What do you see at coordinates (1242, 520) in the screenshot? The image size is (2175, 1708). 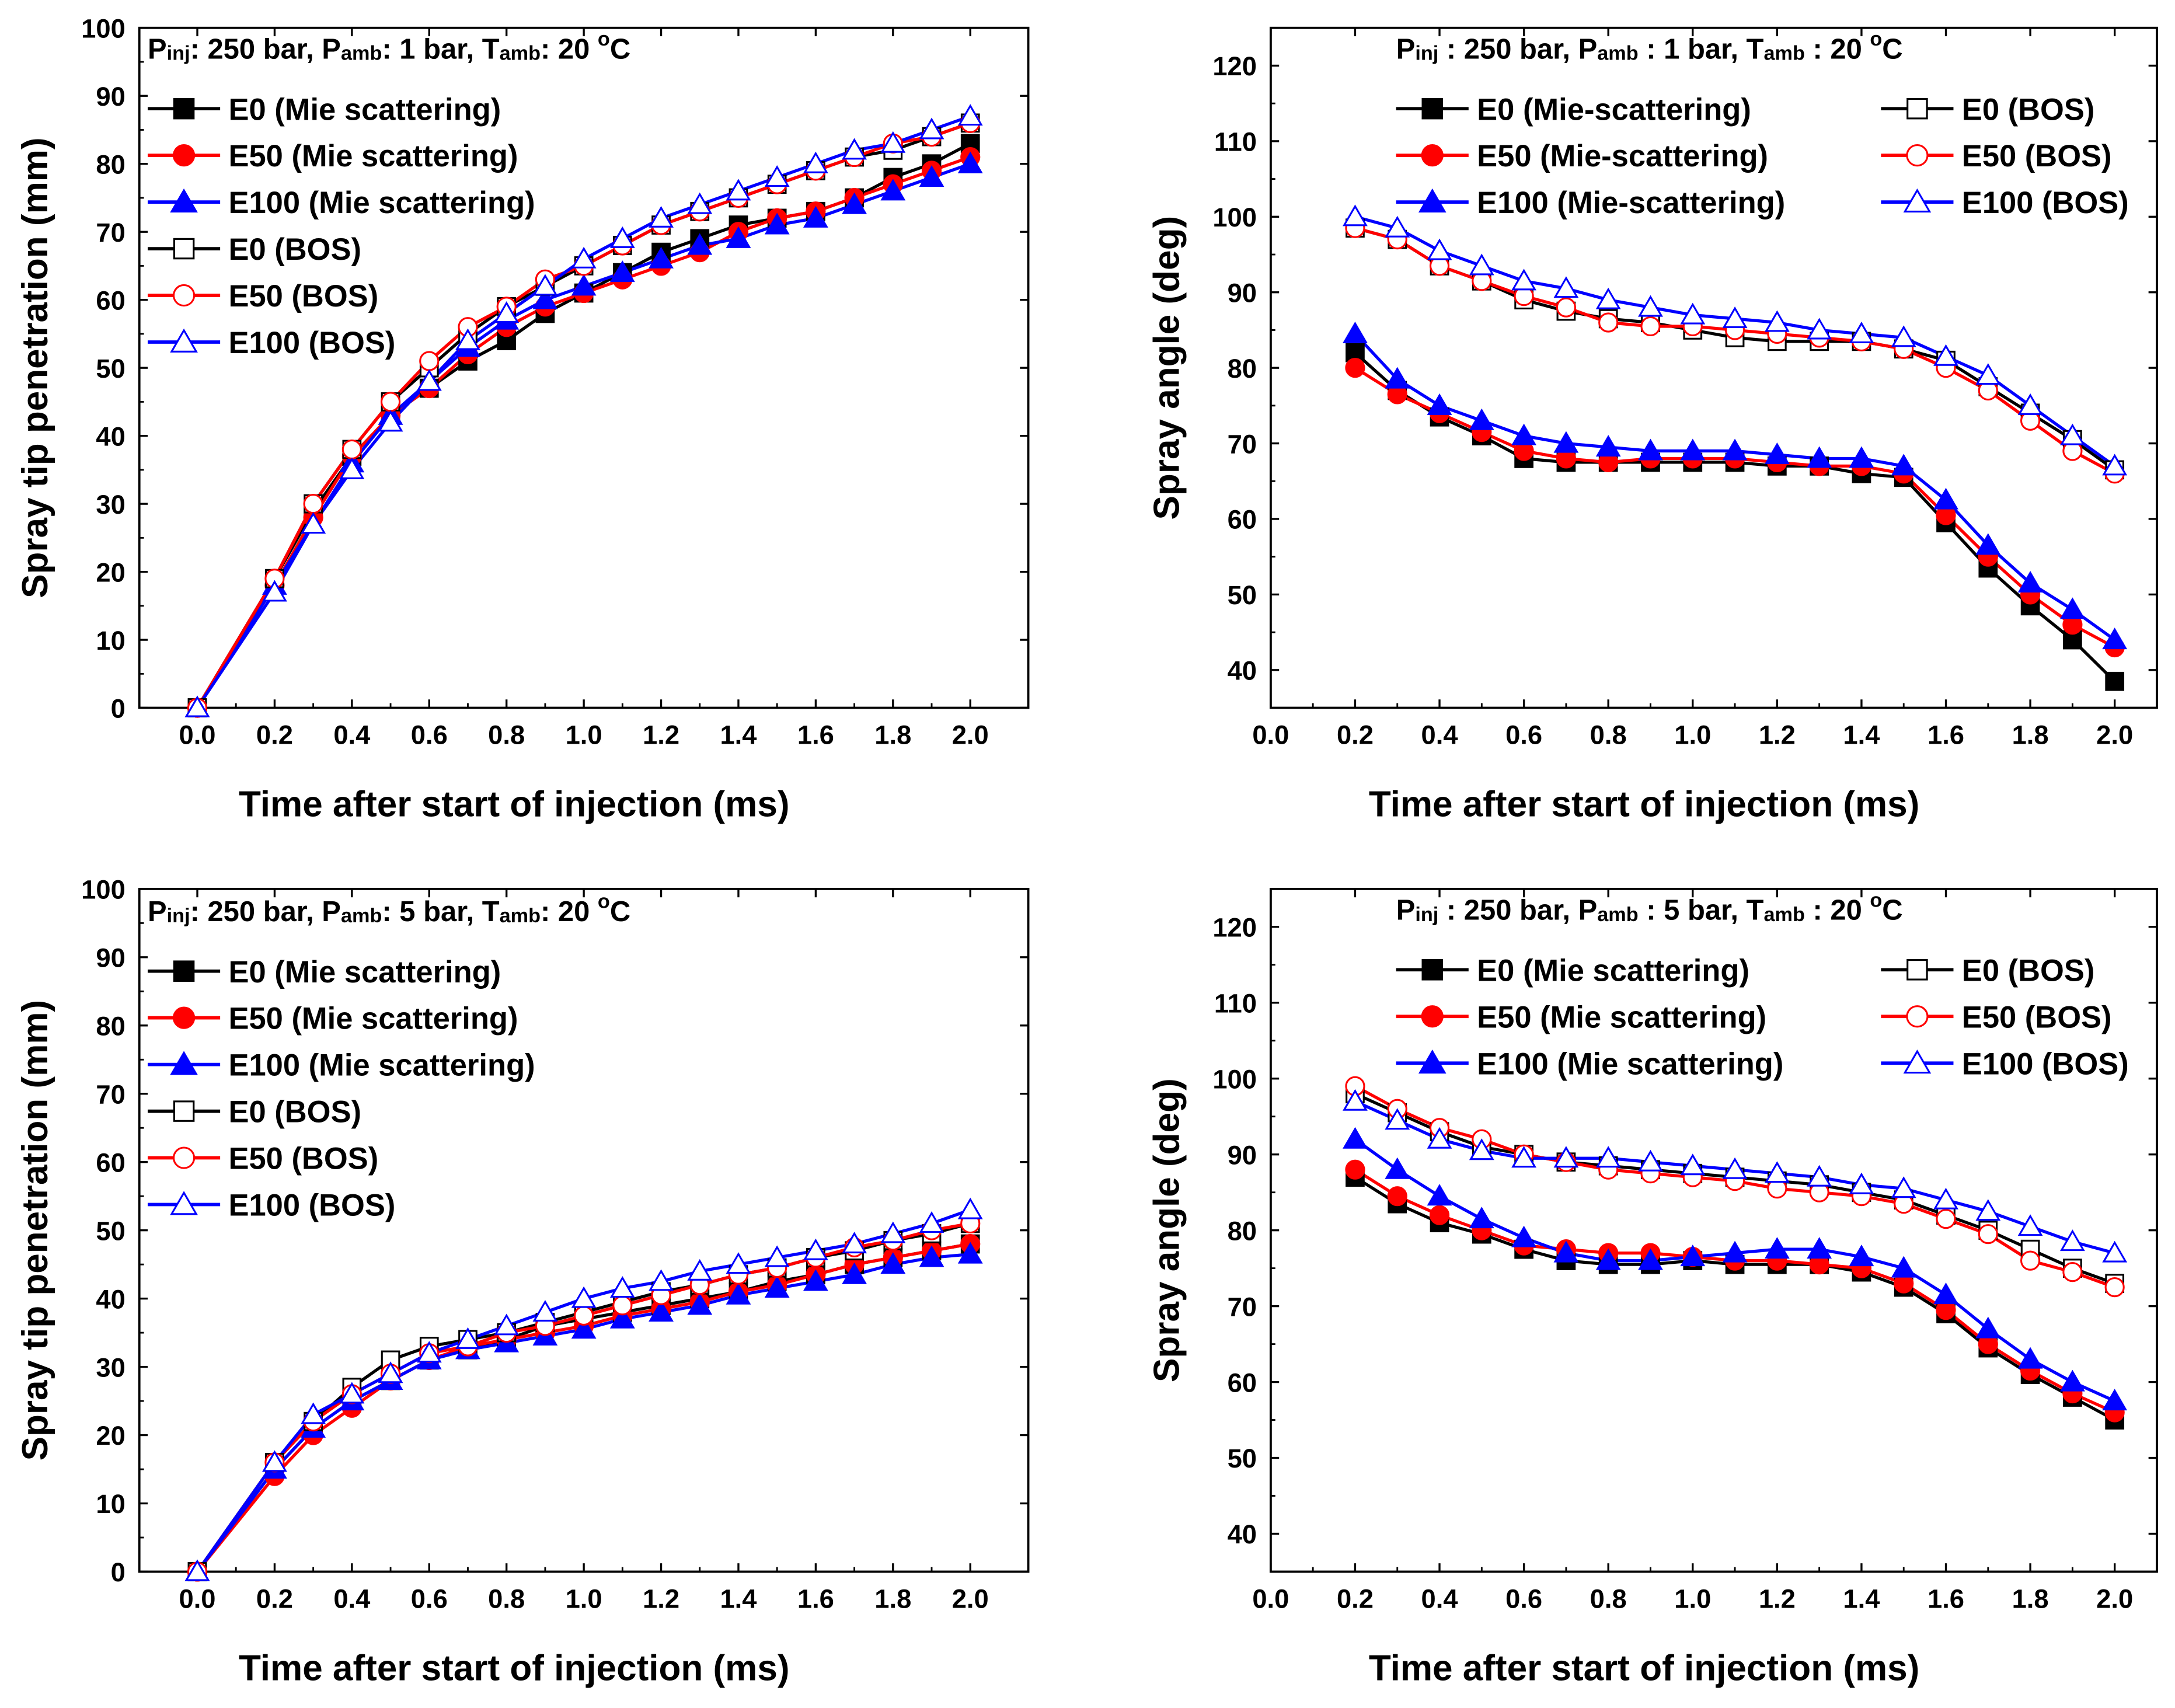 I see `y-tick-label: 60` at bounding box center [1242, 520].